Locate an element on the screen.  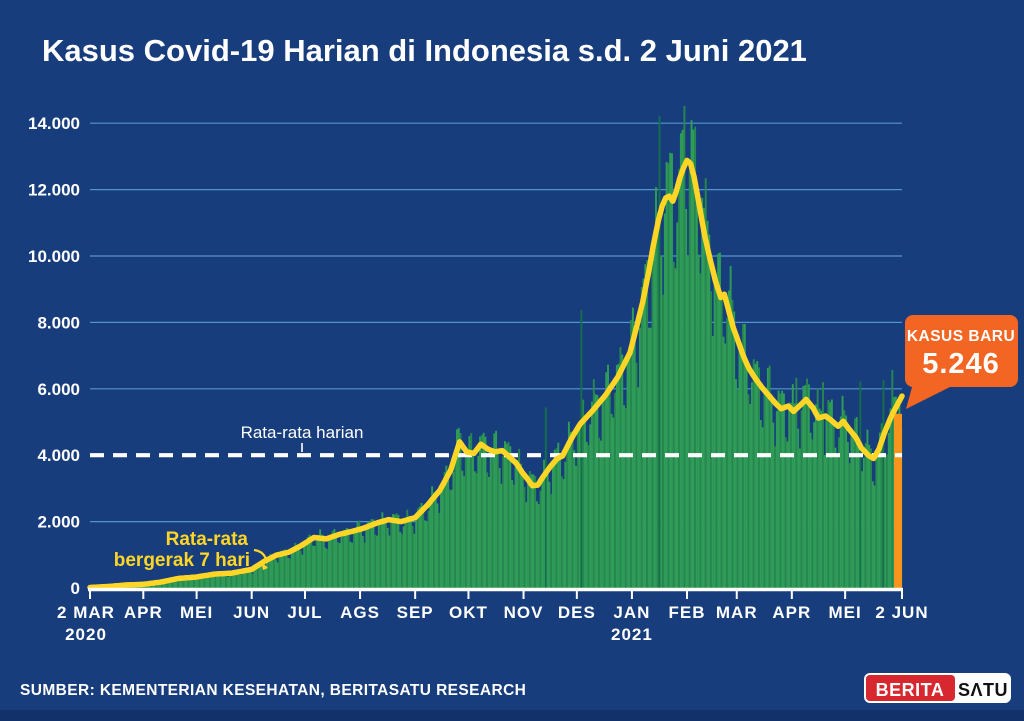
moving-average-arrow is located at coordinates (261, 556).